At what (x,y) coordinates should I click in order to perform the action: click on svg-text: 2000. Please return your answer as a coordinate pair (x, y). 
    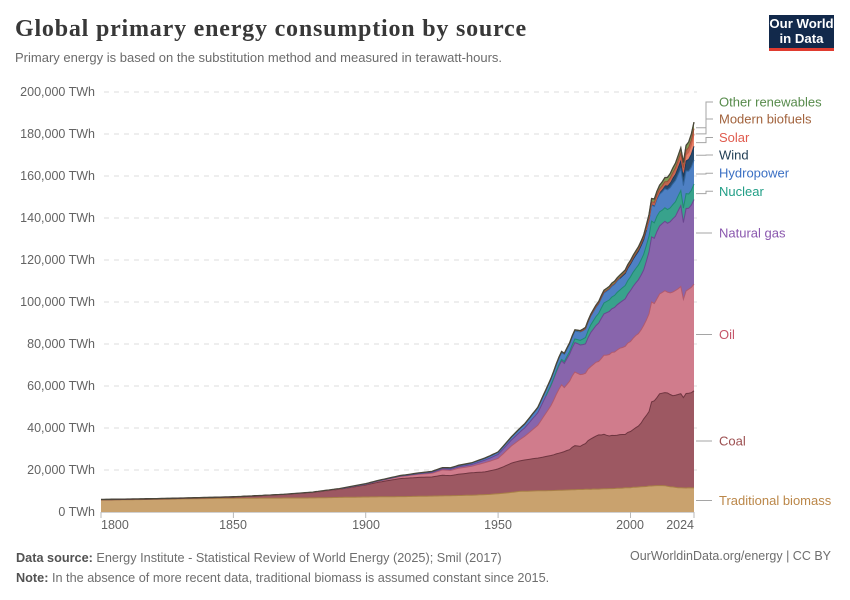
    Looking at the image, I should click on (630, 525).